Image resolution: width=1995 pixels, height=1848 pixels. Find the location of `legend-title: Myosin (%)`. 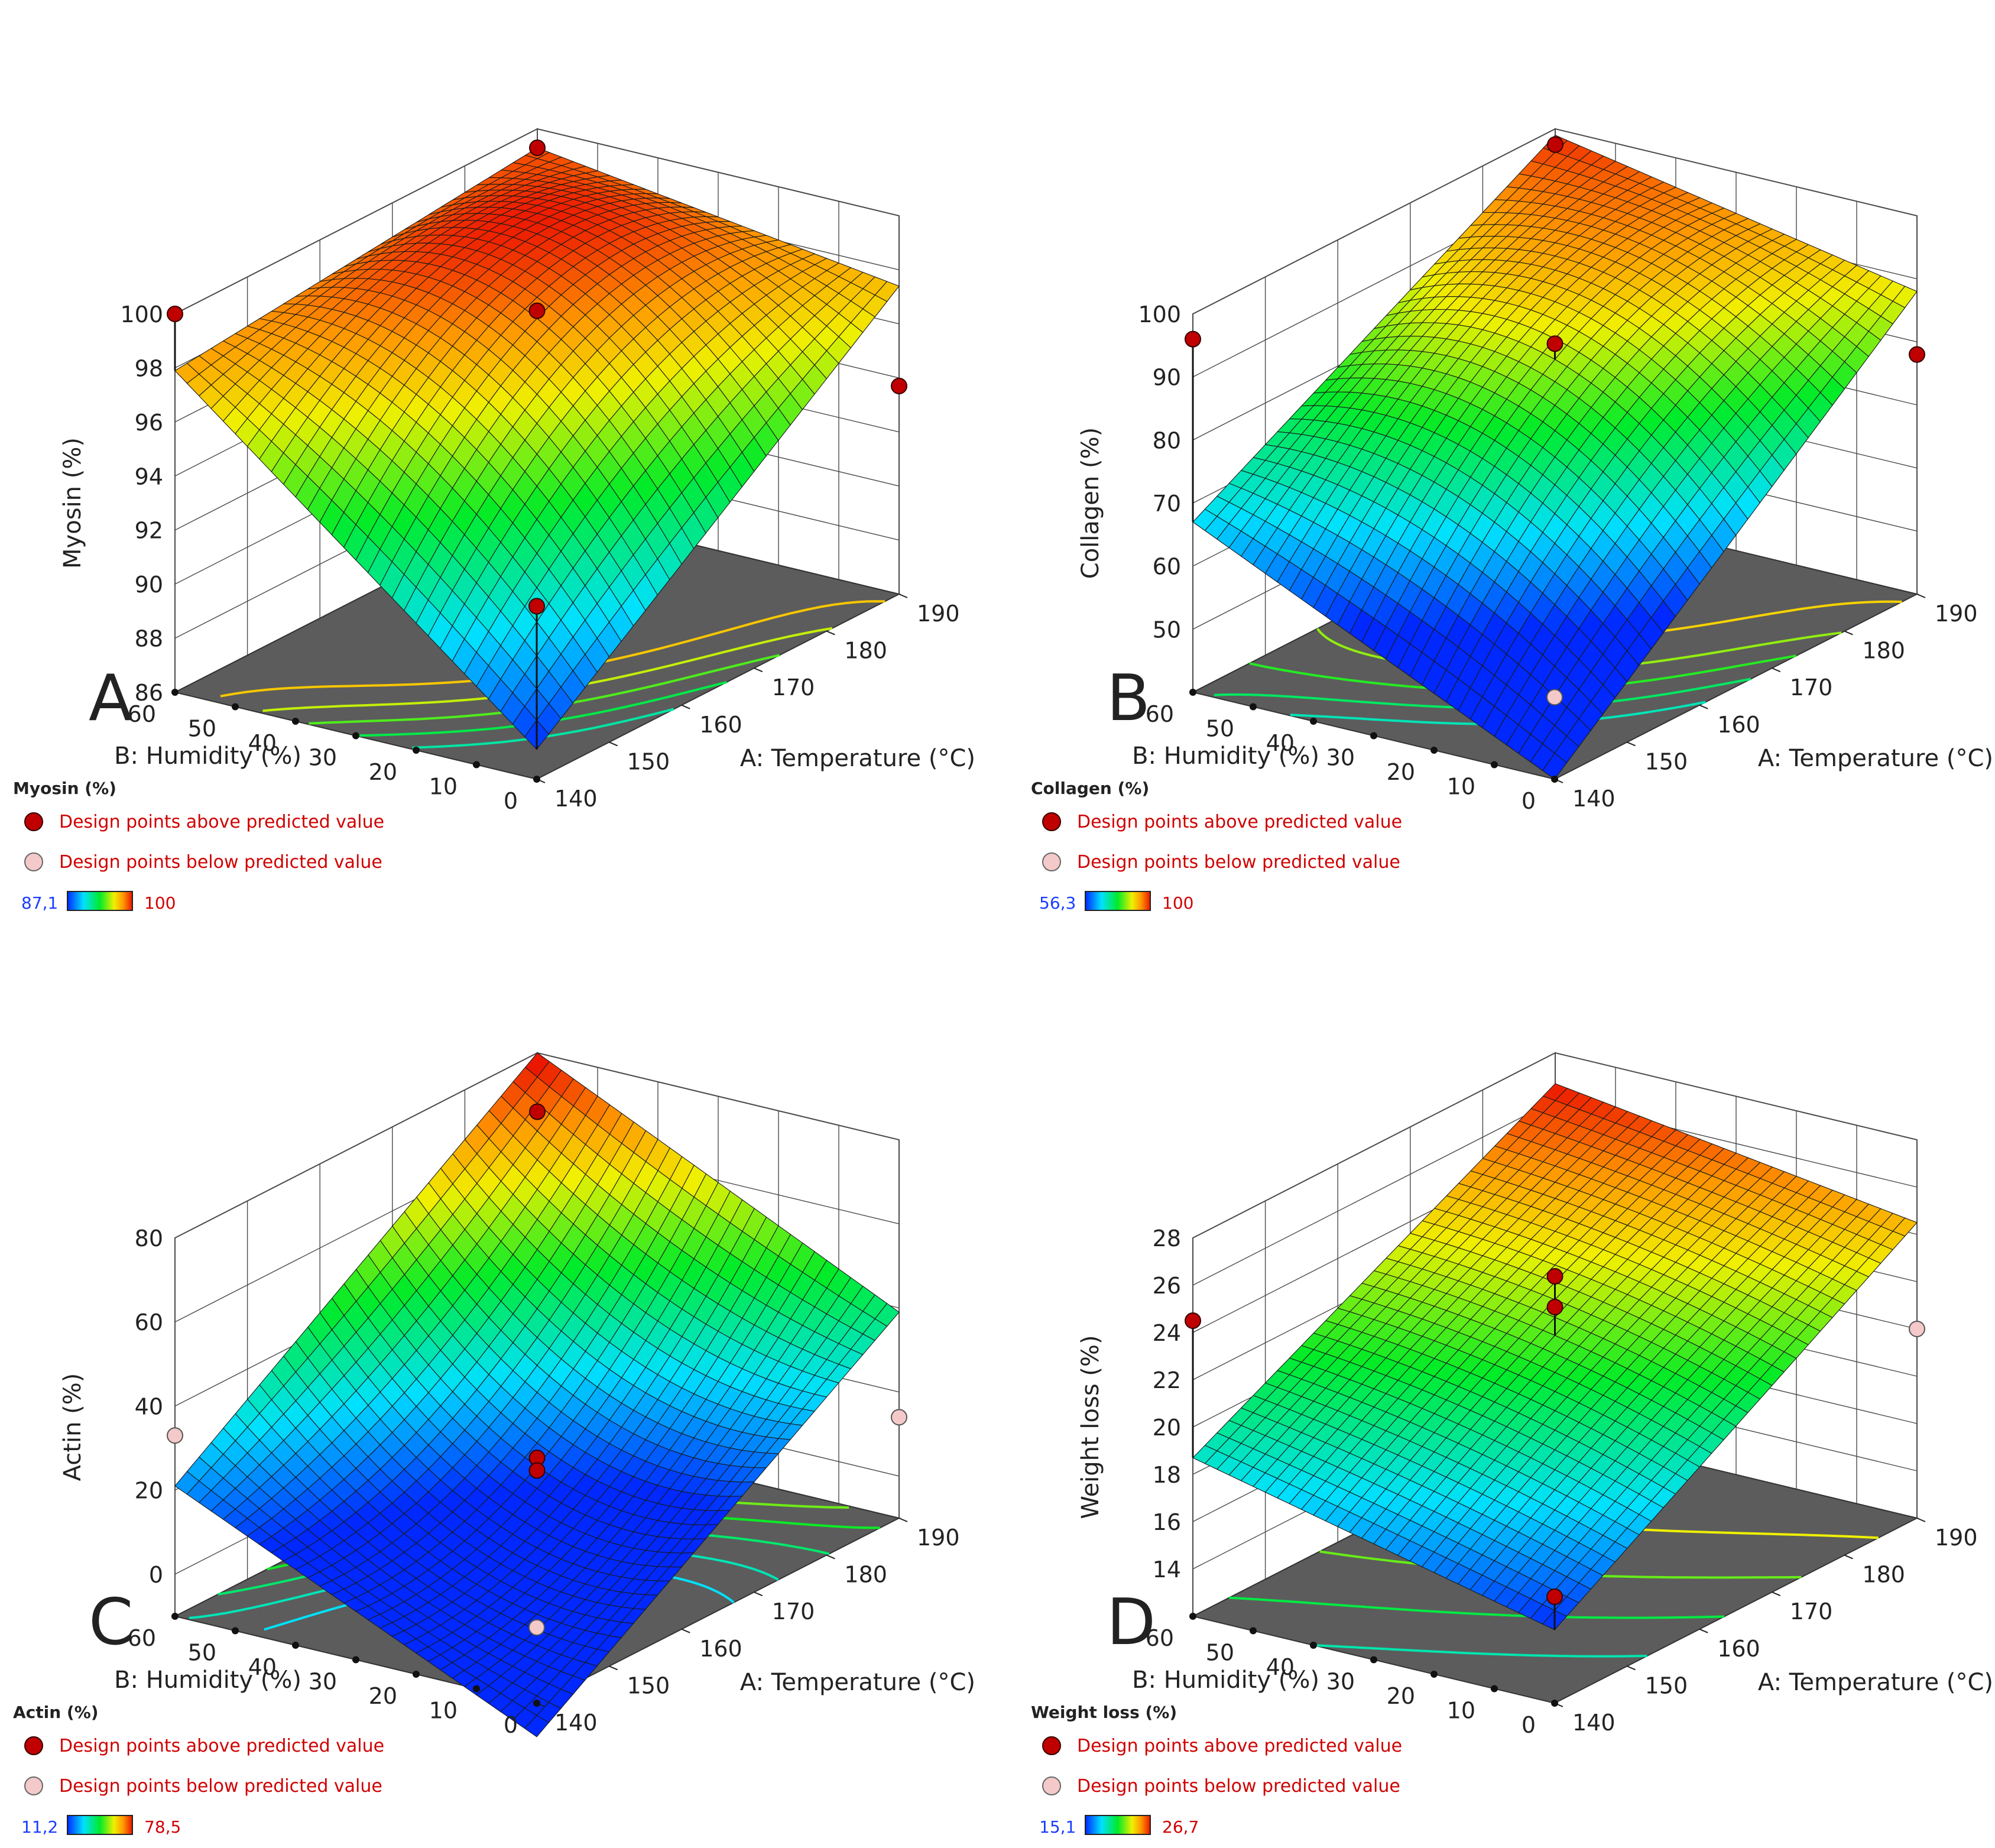

legend-title: Myosin (%) is located at coordinates (64, 788).